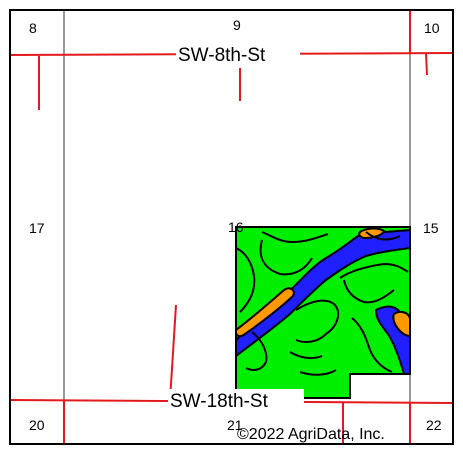 The height and width of the screenshot is (454, 463). What do you see at coordinates (37, 228) in the screenshot?
I see `section-number-17: 17` at bounding box center [37, 228].